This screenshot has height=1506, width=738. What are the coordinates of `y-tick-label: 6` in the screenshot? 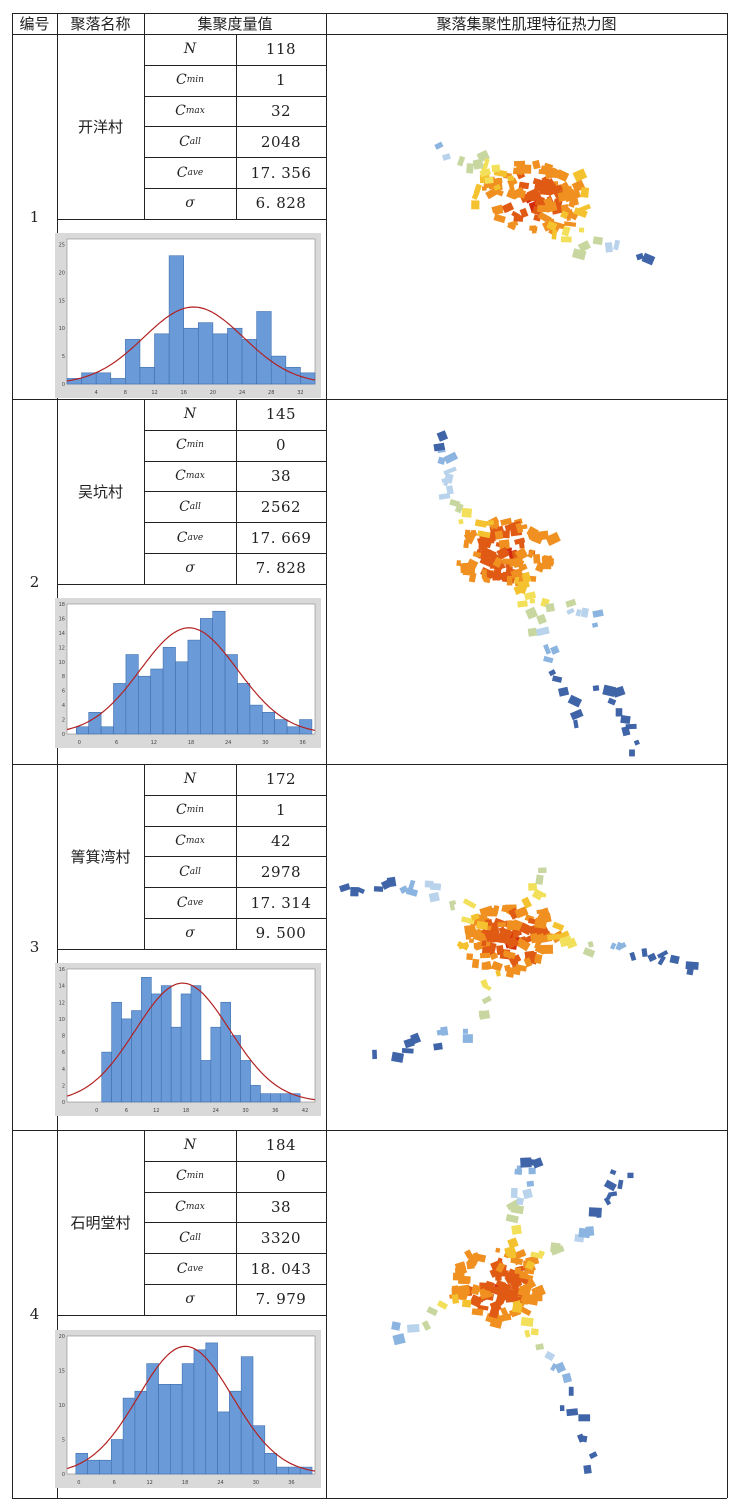 It's located at (63, 1053).